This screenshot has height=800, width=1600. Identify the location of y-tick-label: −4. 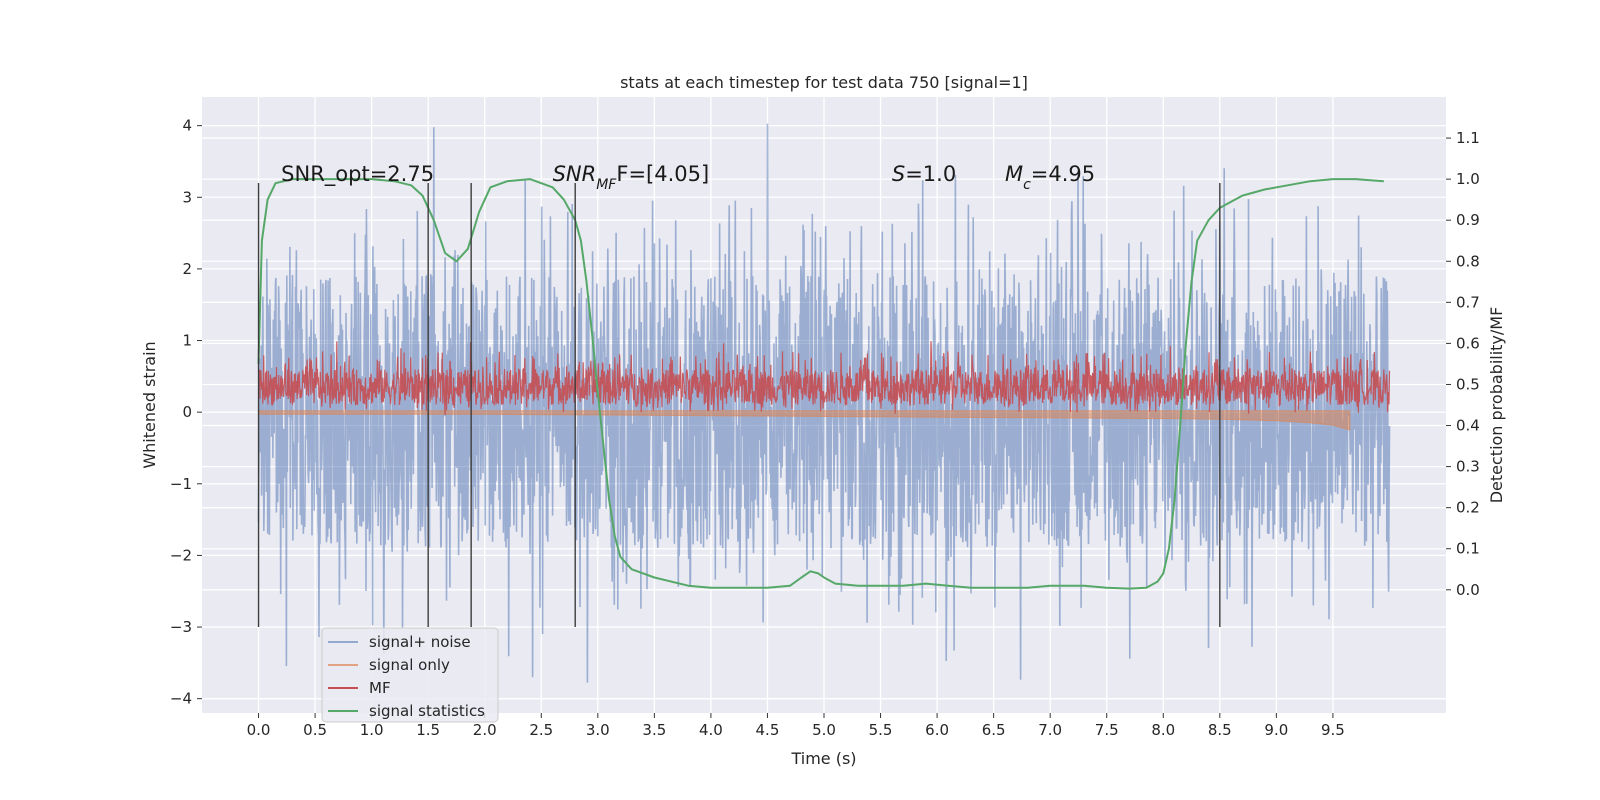
(181, 699).